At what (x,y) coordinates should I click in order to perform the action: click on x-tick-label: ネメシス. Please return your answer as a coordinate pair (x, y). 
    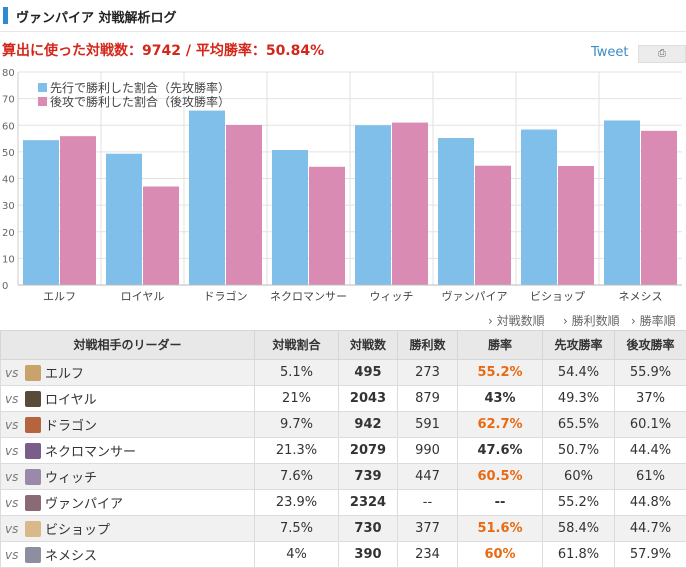
    Looking at the image, I should click on (641, 296).